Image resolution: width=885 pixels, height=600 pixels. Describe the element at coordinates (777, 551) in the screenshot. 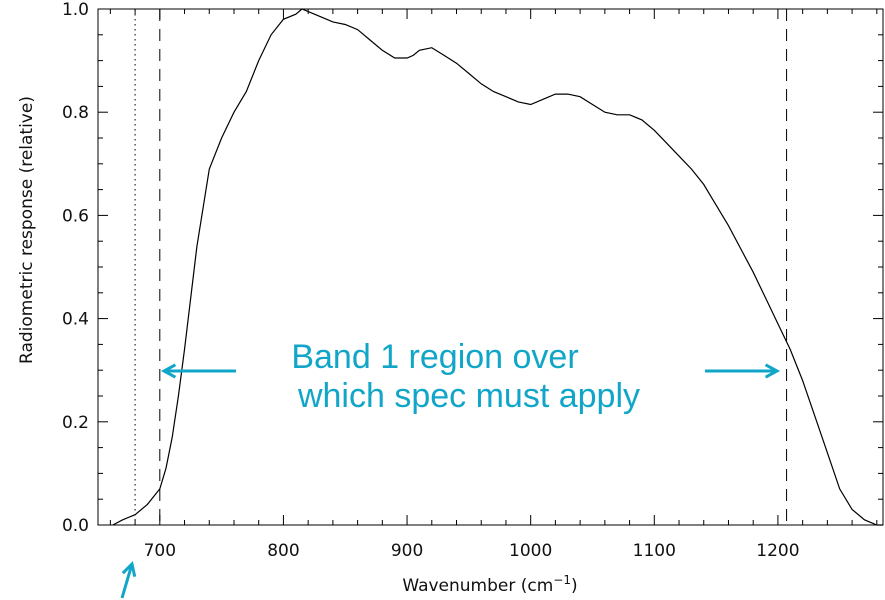

I see `x-tick-label: 1200` at that location.